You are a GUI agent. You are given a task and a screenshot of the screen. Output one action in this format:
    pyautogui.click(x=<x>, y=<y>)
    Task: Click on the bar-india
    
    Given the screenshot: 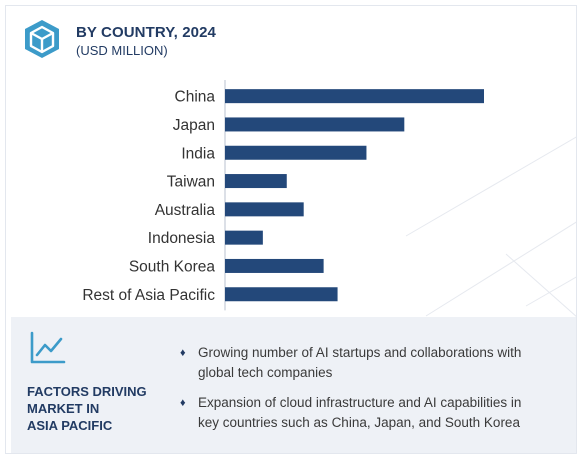 What is the action you would take?
    pyautogui.click(x=296, y=152)
    